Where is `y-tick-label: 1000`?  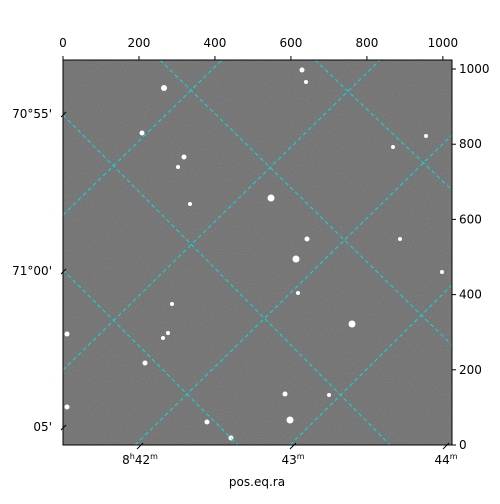
y-tick-label: 1000 is located at coordinates (474, 69).